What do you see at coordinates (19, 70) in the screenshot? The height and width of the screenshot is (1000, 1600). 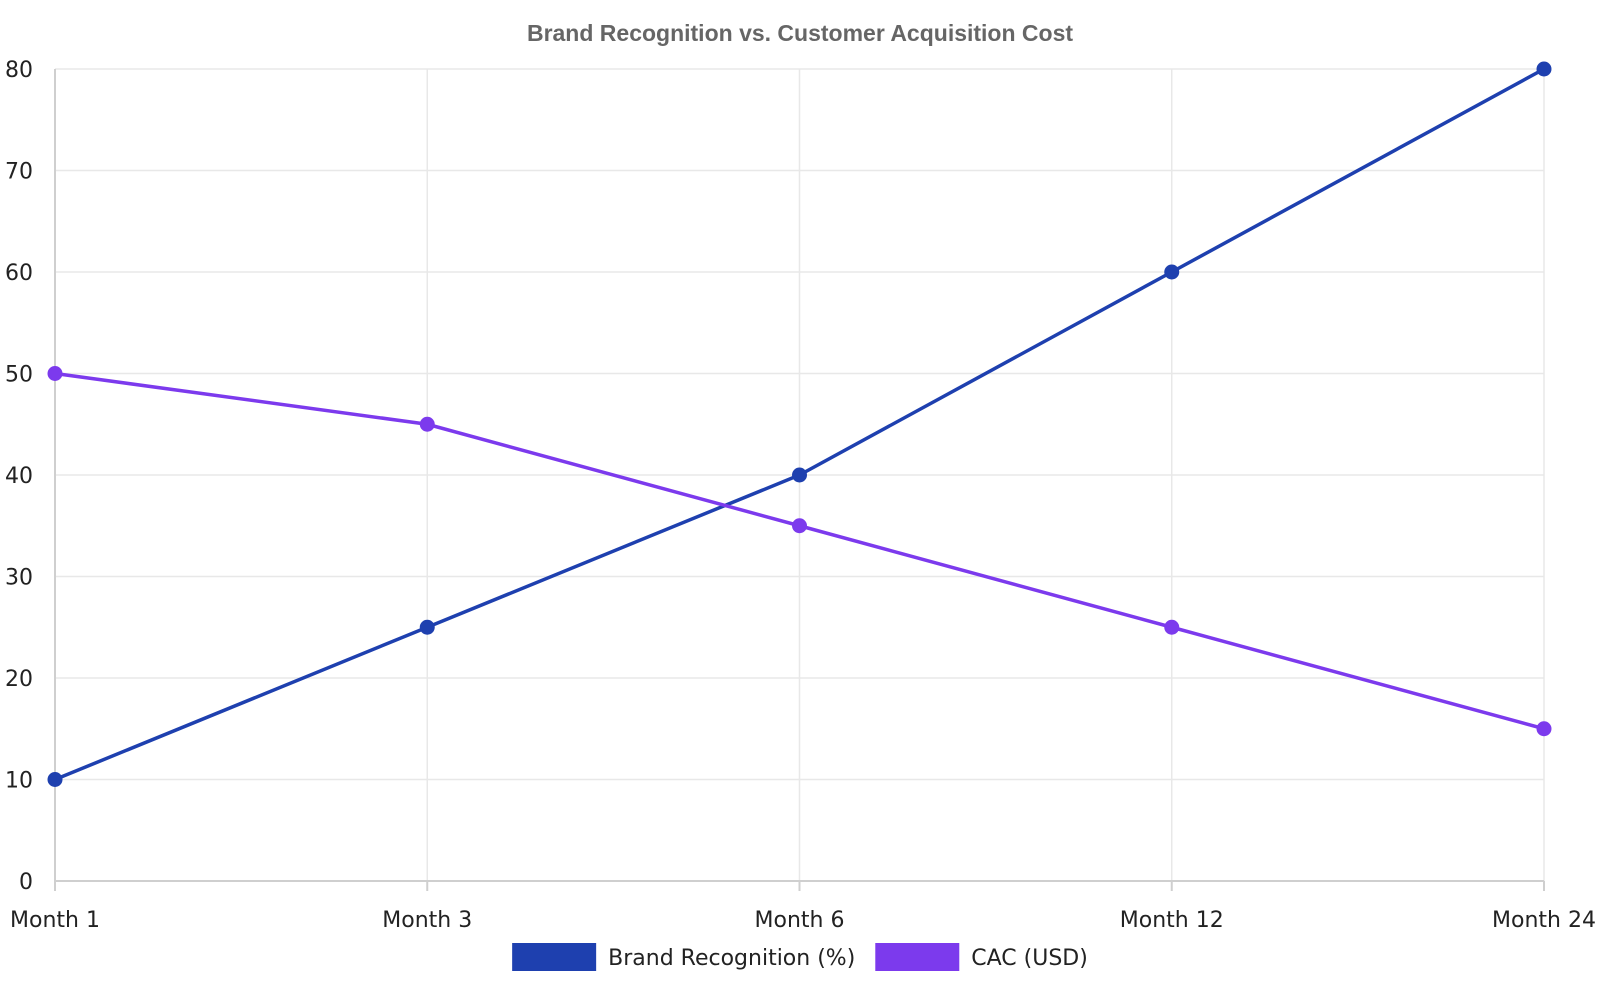 I see `y-tick-label: 80` at bounding box center [19, 70].